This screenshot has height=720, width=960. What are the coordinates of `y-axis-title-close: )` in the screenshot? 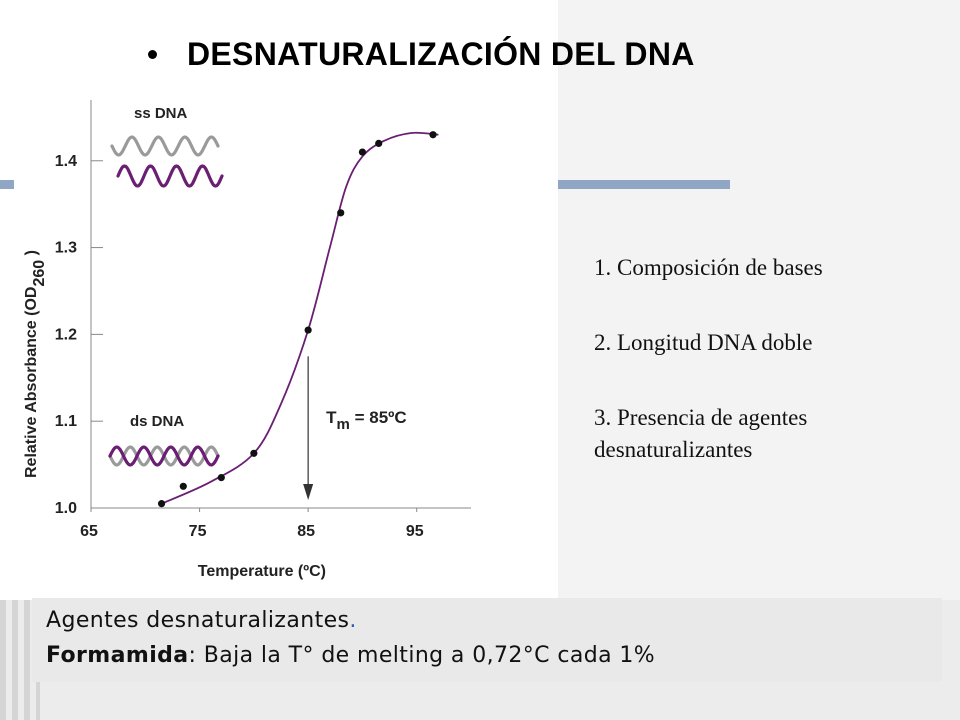 It's located at (31, 255).